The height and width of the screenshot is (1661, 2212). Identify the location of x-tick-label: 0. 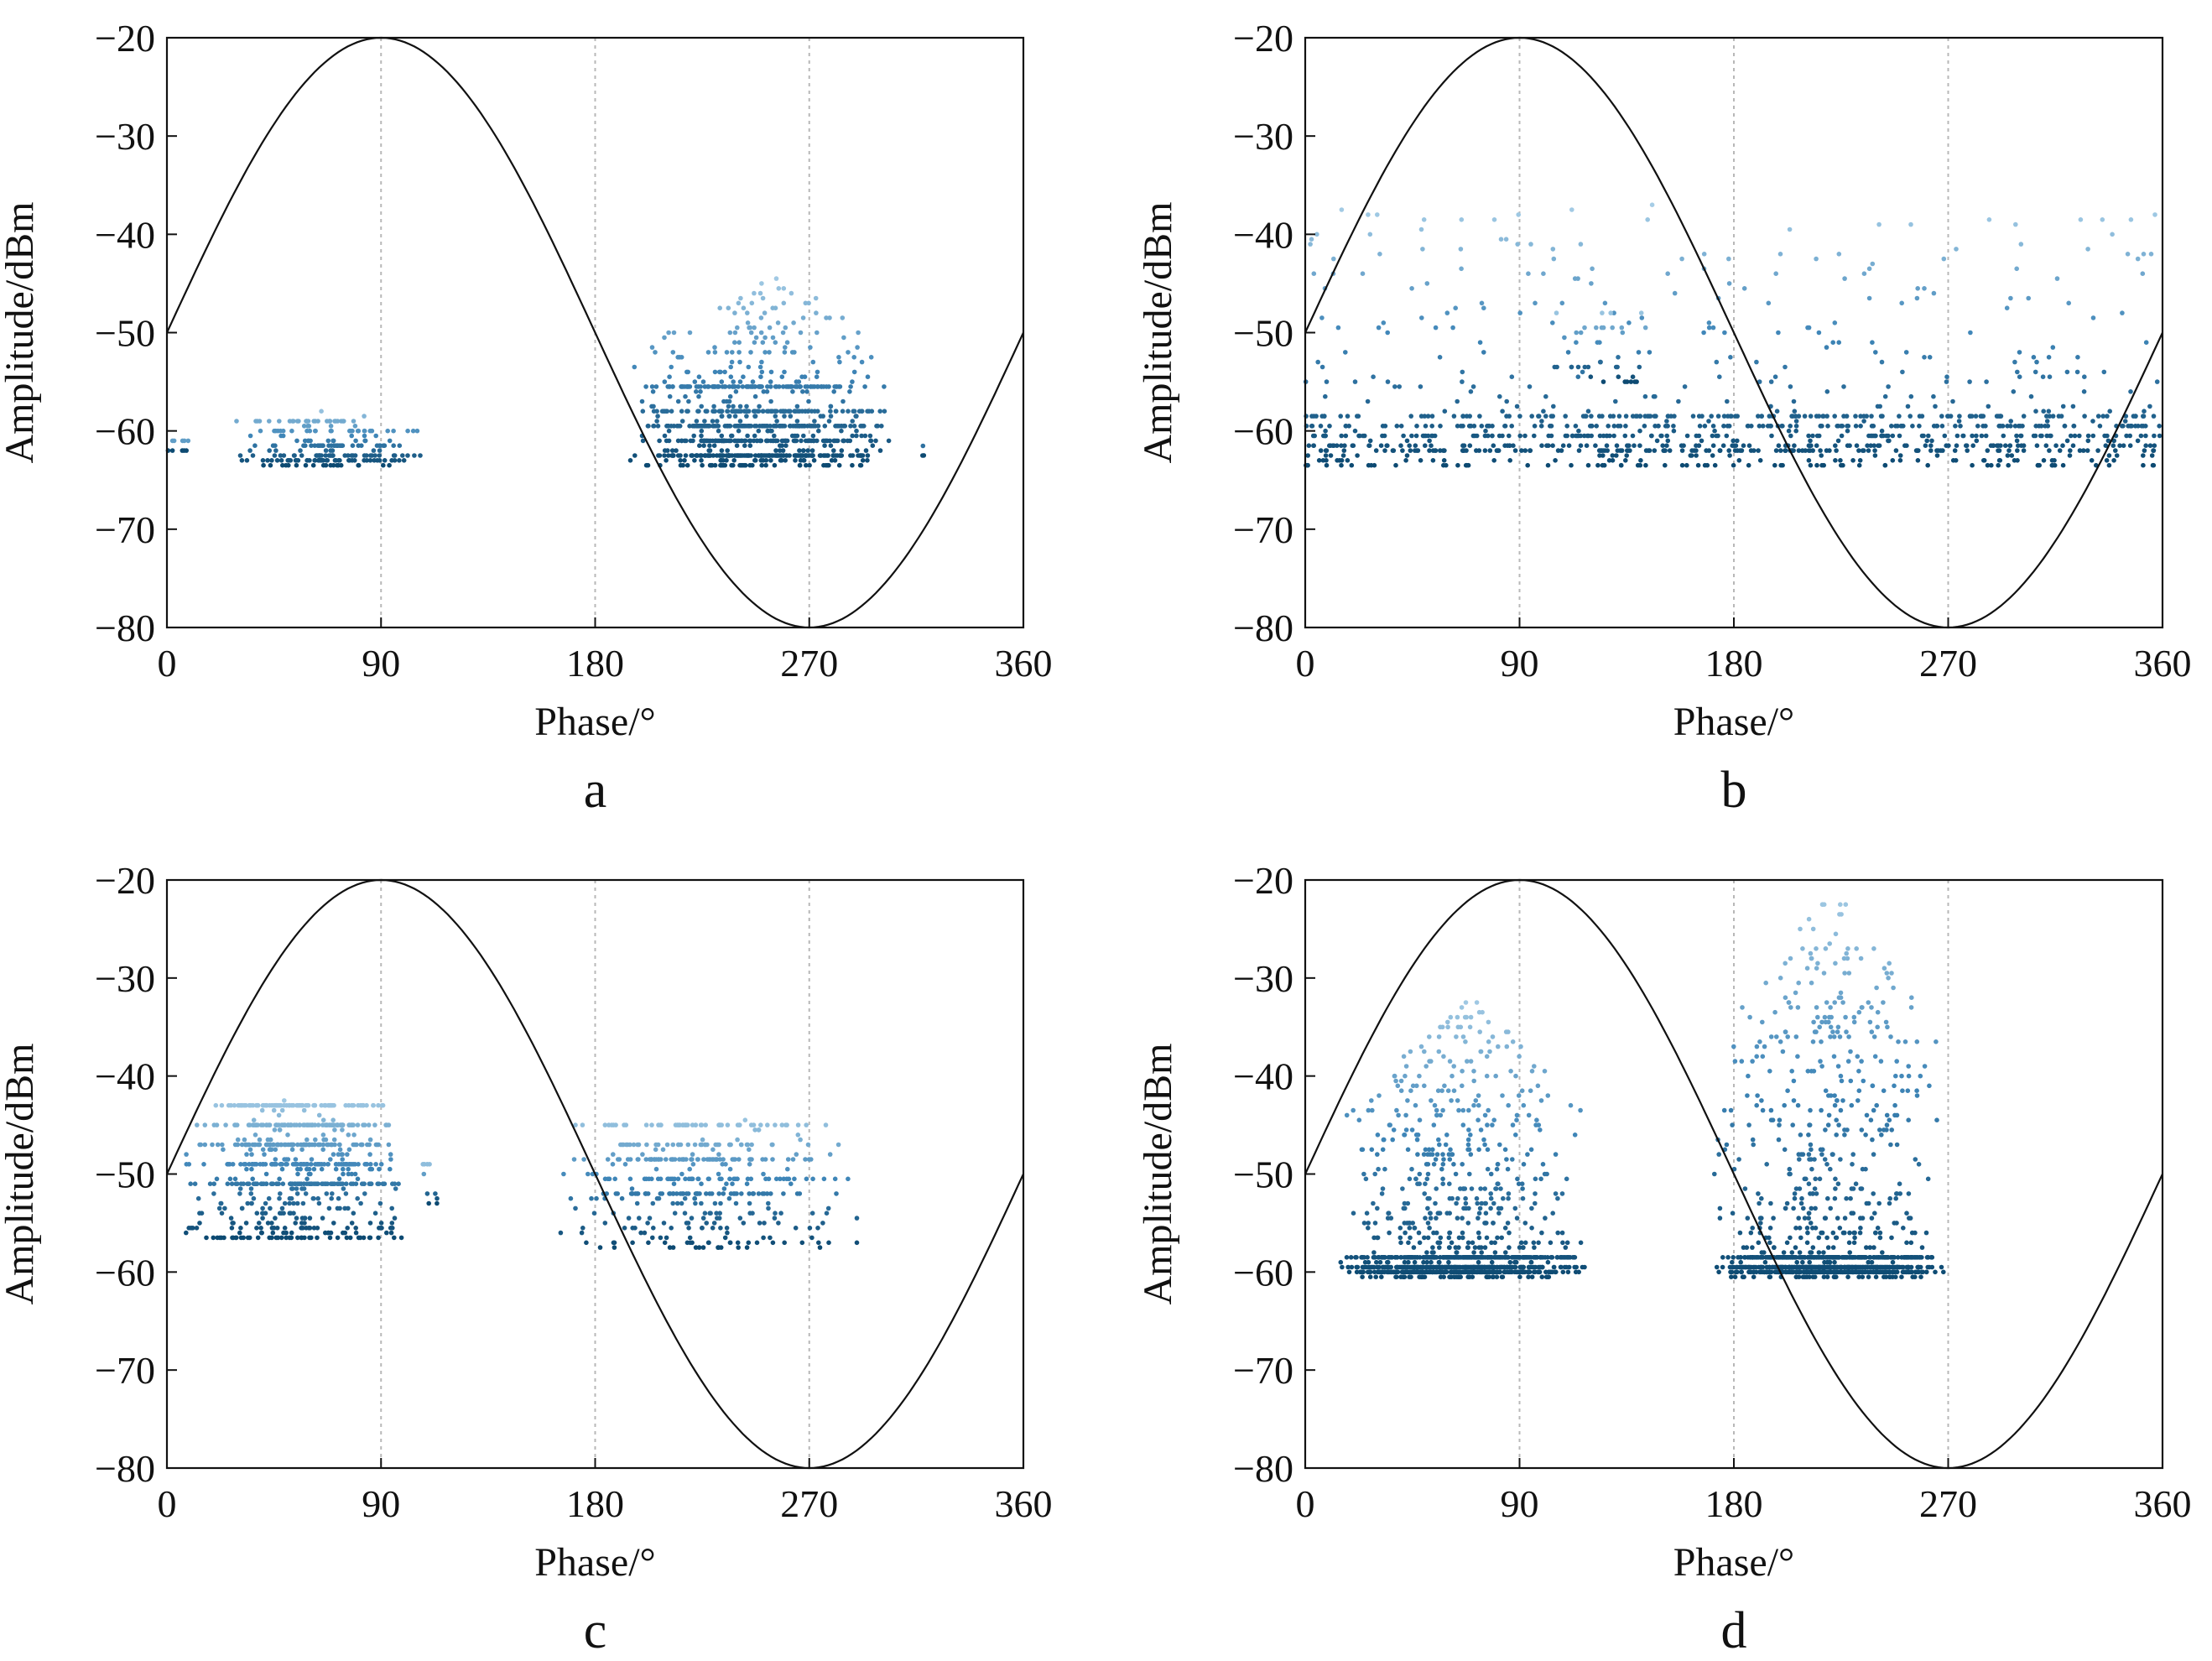
(167, 1503).